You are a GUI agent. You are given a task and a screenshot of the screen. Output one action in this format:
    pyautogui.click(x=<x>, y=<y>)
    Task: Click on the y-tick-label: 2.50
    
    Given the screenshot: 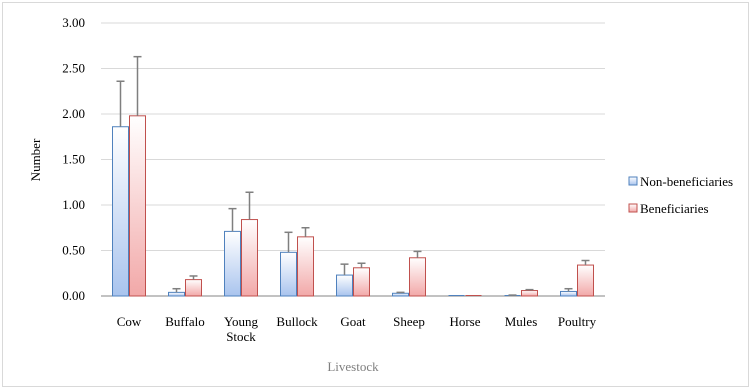 What is the action you would take?
    pyautogui.click(x=73, y=68)
    